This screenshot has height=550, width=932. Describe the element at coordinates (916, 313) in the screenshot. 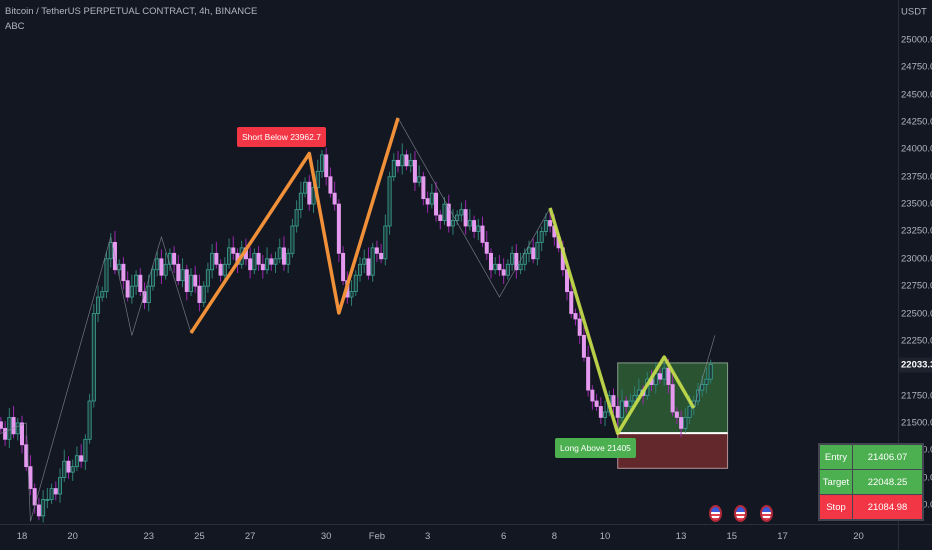

I see `price-tick: 22500.0` at that location.